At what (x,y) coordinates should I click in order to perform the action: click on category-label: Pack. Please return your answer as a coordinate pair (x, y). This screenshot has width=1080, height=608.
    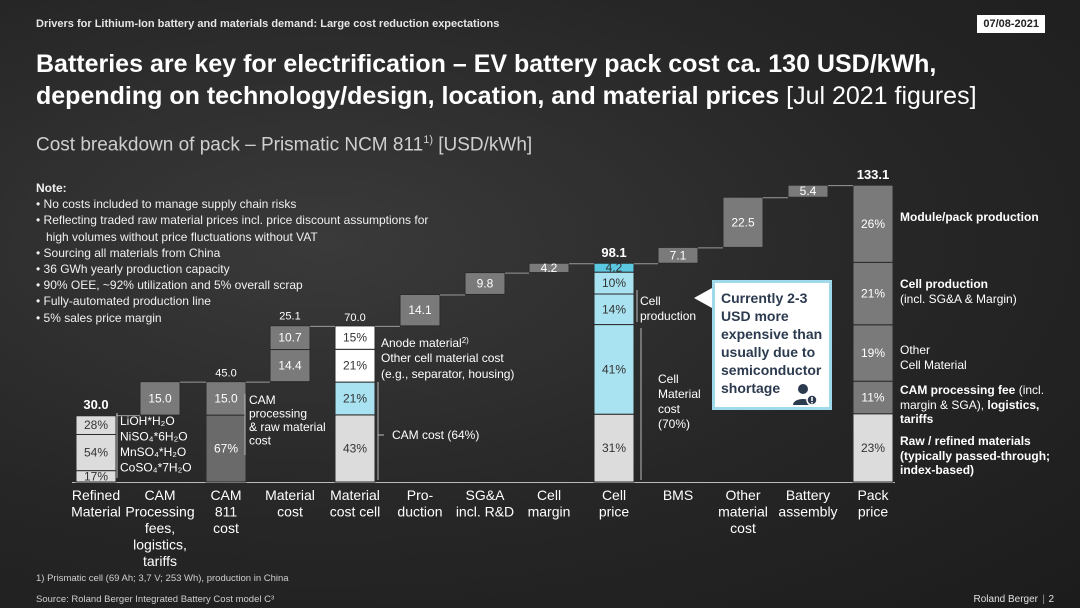
    Looking at the image, I should click on (873, 495).